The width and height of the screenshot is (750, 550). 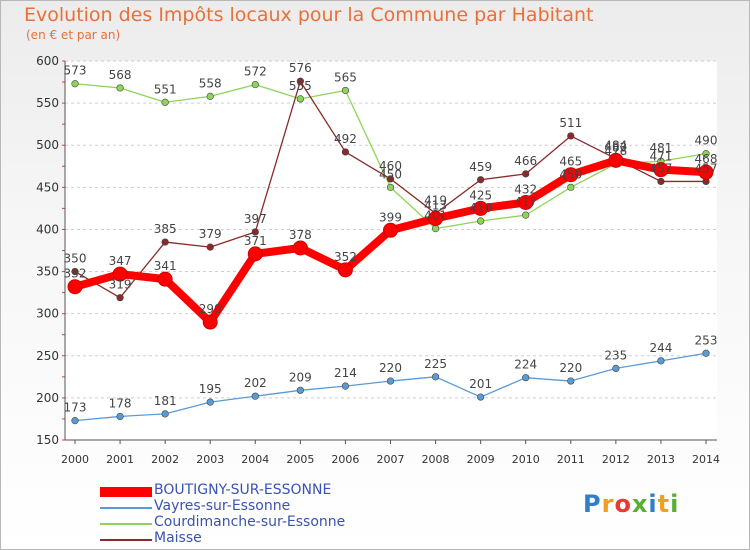 I want to click on x-tick-label: 2010, so click(x=526, y=459).